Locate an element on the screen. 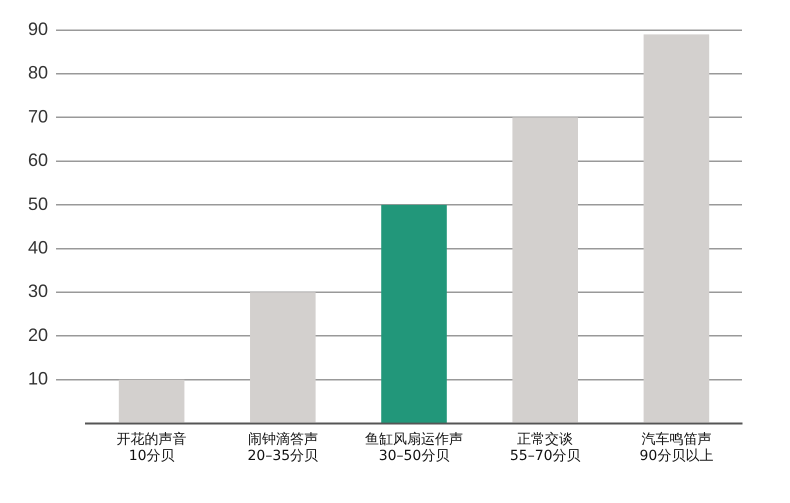 Image resolution: width=790 pixels, height=503 pixels. y-tick-label: 40 is located at coordinates (38, 248).